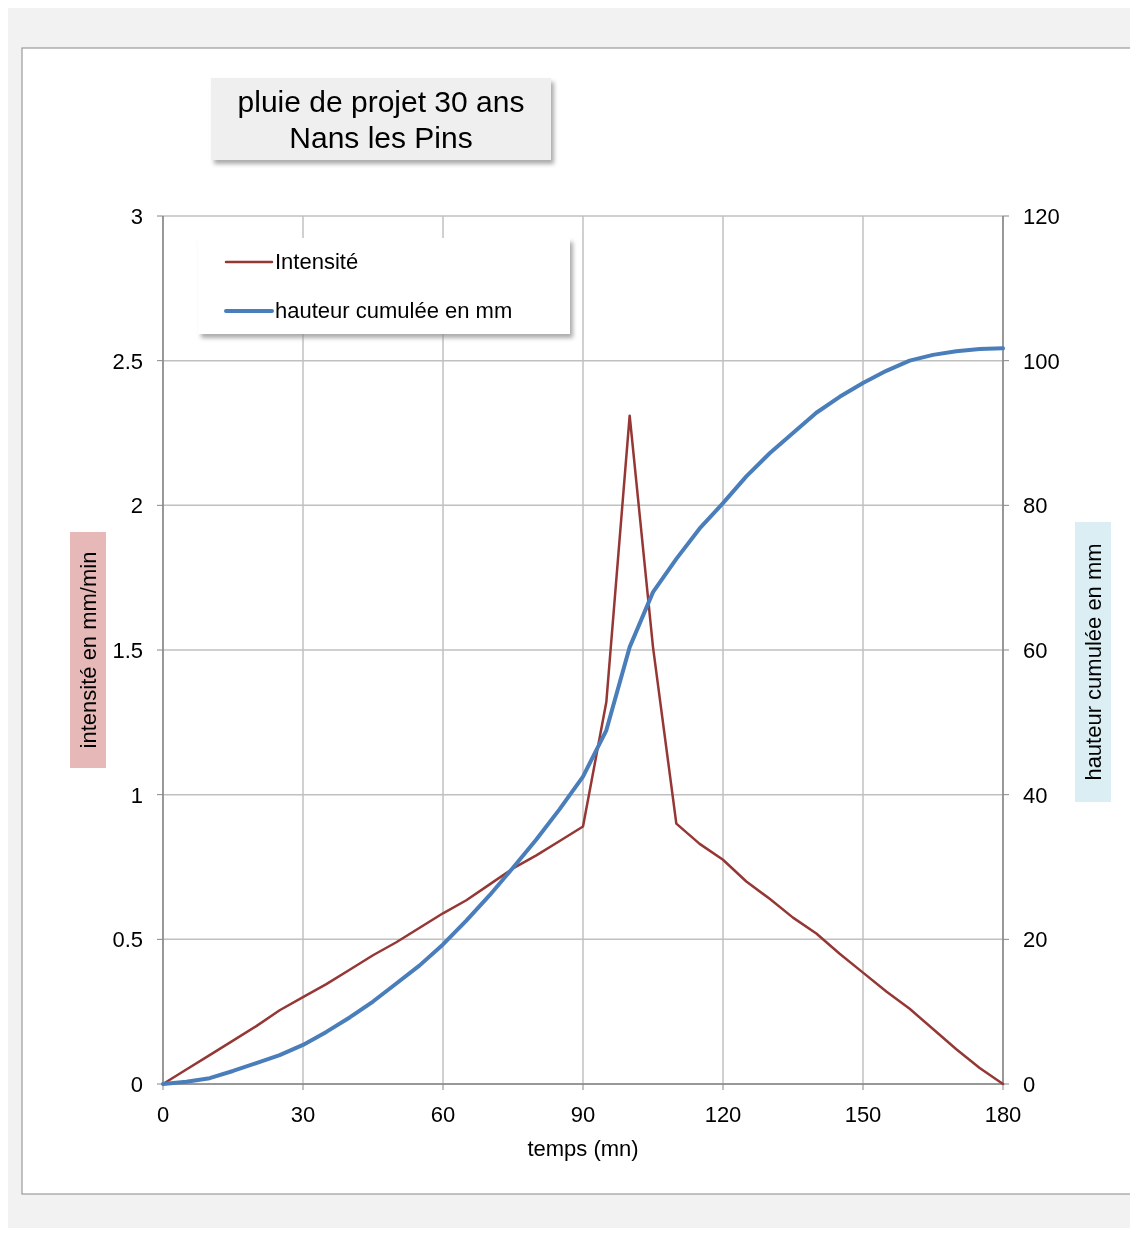 This screenshot has width=1138, height=1236. I want to click on y-tick-label: 1, so click(136, 795).